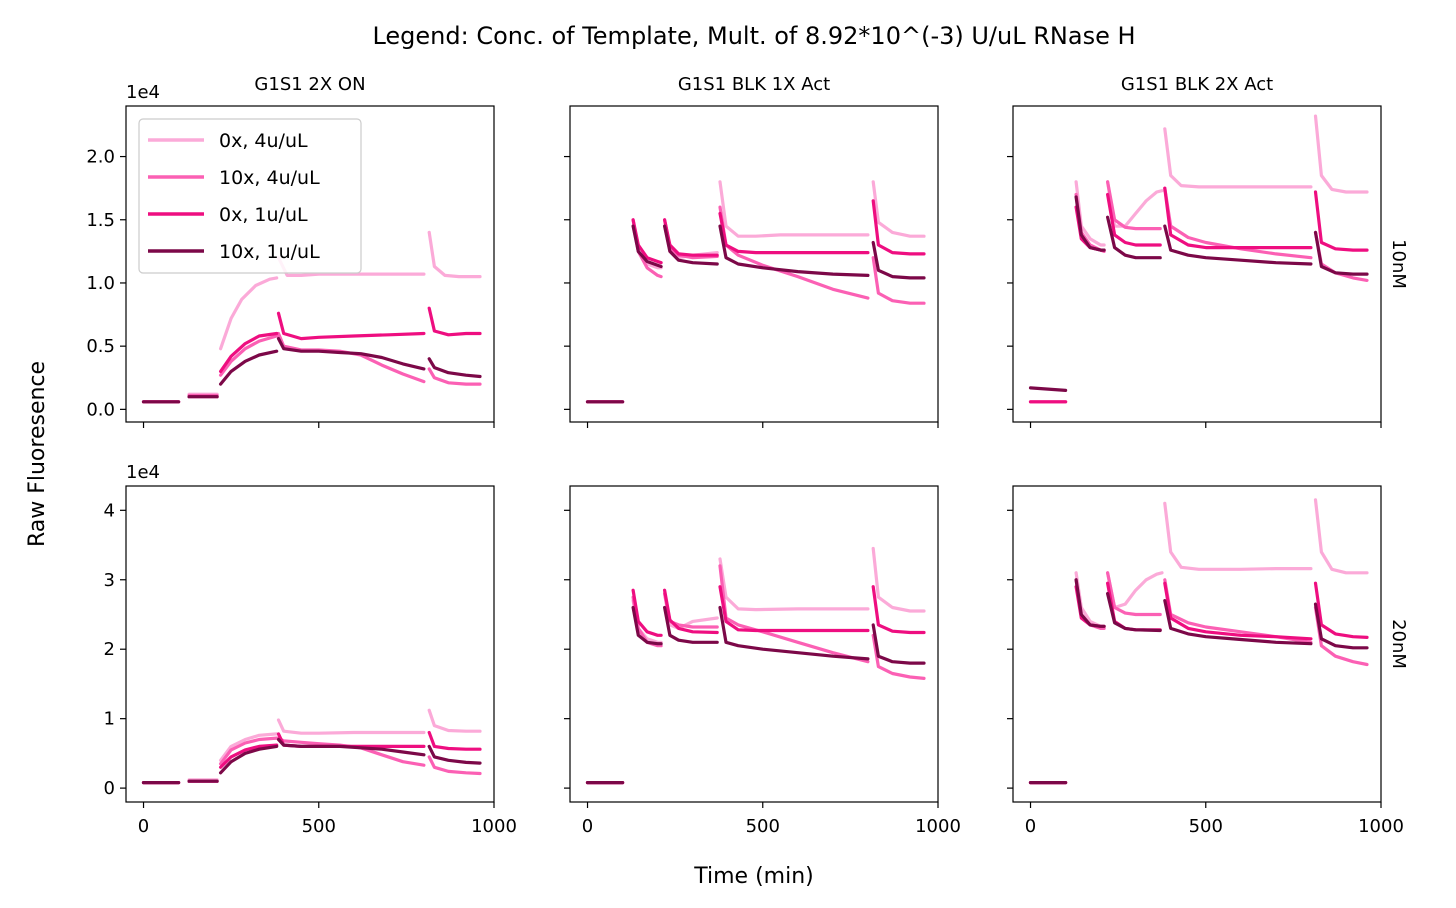 The image size is (1456, 908). Describe the element at coordinates (250, 196) in the screenshot. I see `legend: 0x, 4u/uL 10x, 4u/uL 0x, 1u/uL 10x, 1u/uL` at that location.